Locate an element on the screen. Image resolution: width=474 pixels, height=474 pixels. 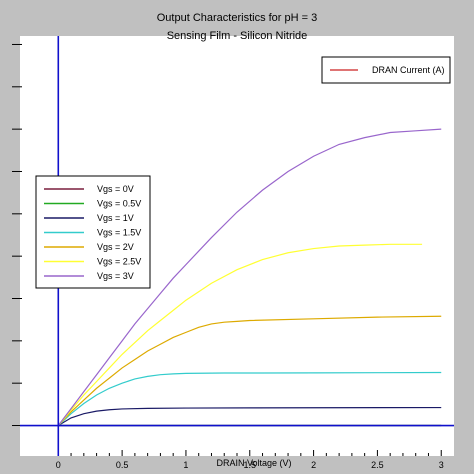
legend-entry: Vgs = 2V is located at coordinates (115, 247).